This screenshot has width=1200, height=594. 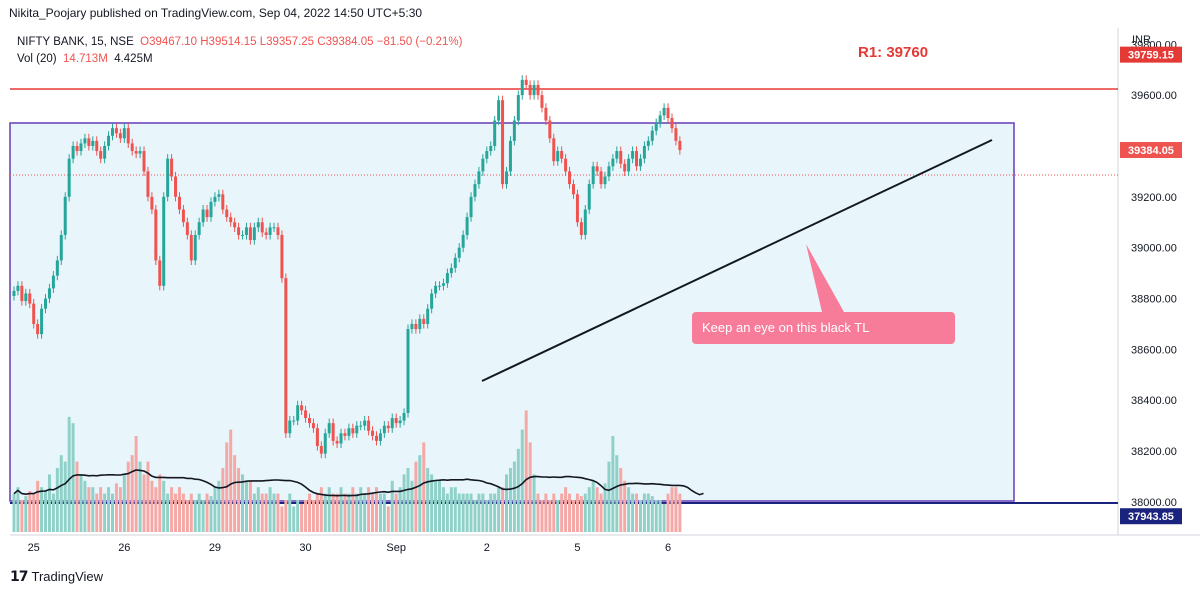 What do you see at coordinates (823, 328) in the screenshot?
I see `callout-box` at bounding box center [823, 328].